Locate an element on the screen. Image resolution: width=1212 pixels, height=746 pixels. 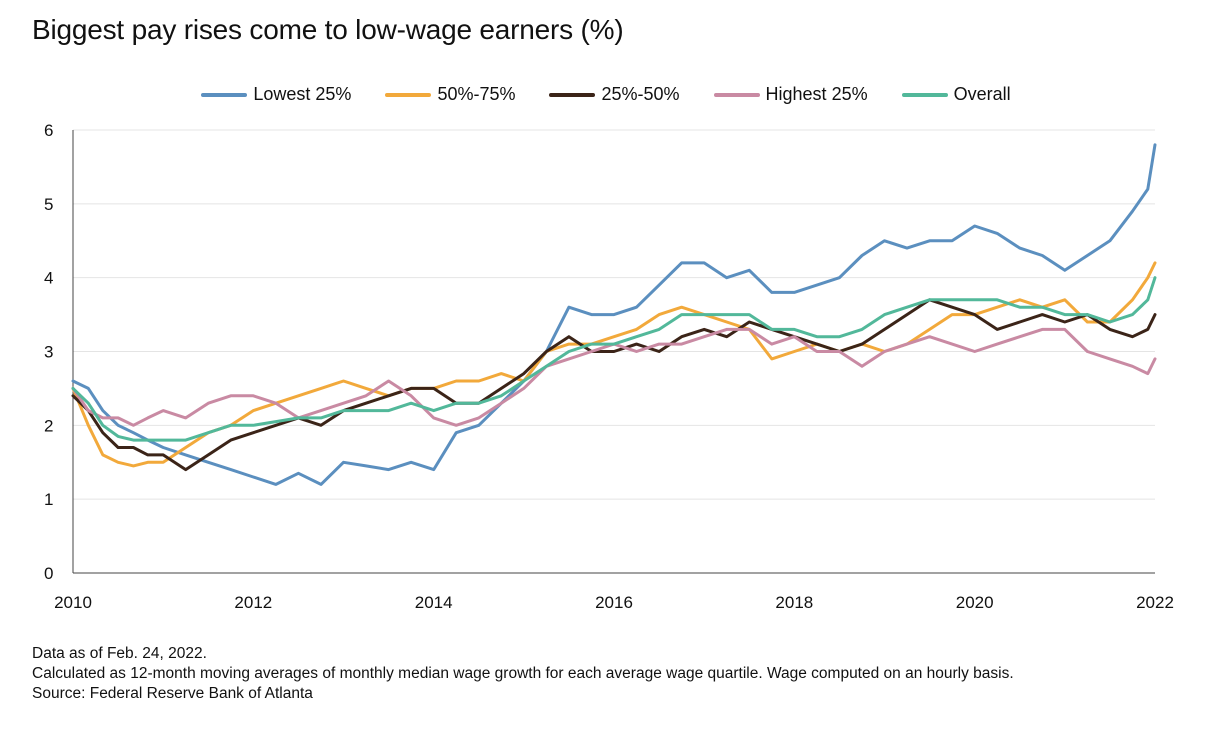
y-tick-label-4: 4 is located at coordinates (48, 278).